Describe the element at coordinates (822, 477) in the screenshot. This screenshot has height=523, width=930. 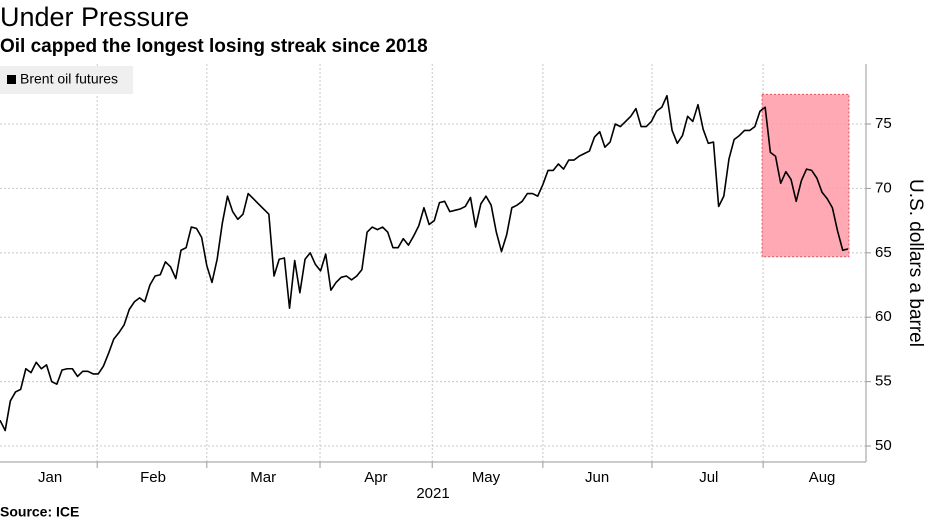
I see `x-tick-label: Aug` at that location.